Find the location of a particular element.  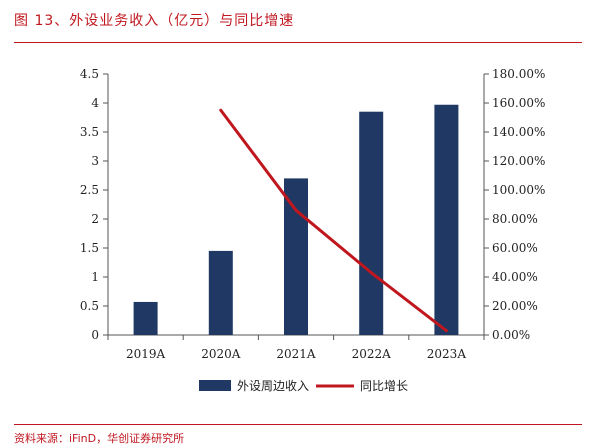

x-tick-label: 2020A is located at coordinates (221, 354).